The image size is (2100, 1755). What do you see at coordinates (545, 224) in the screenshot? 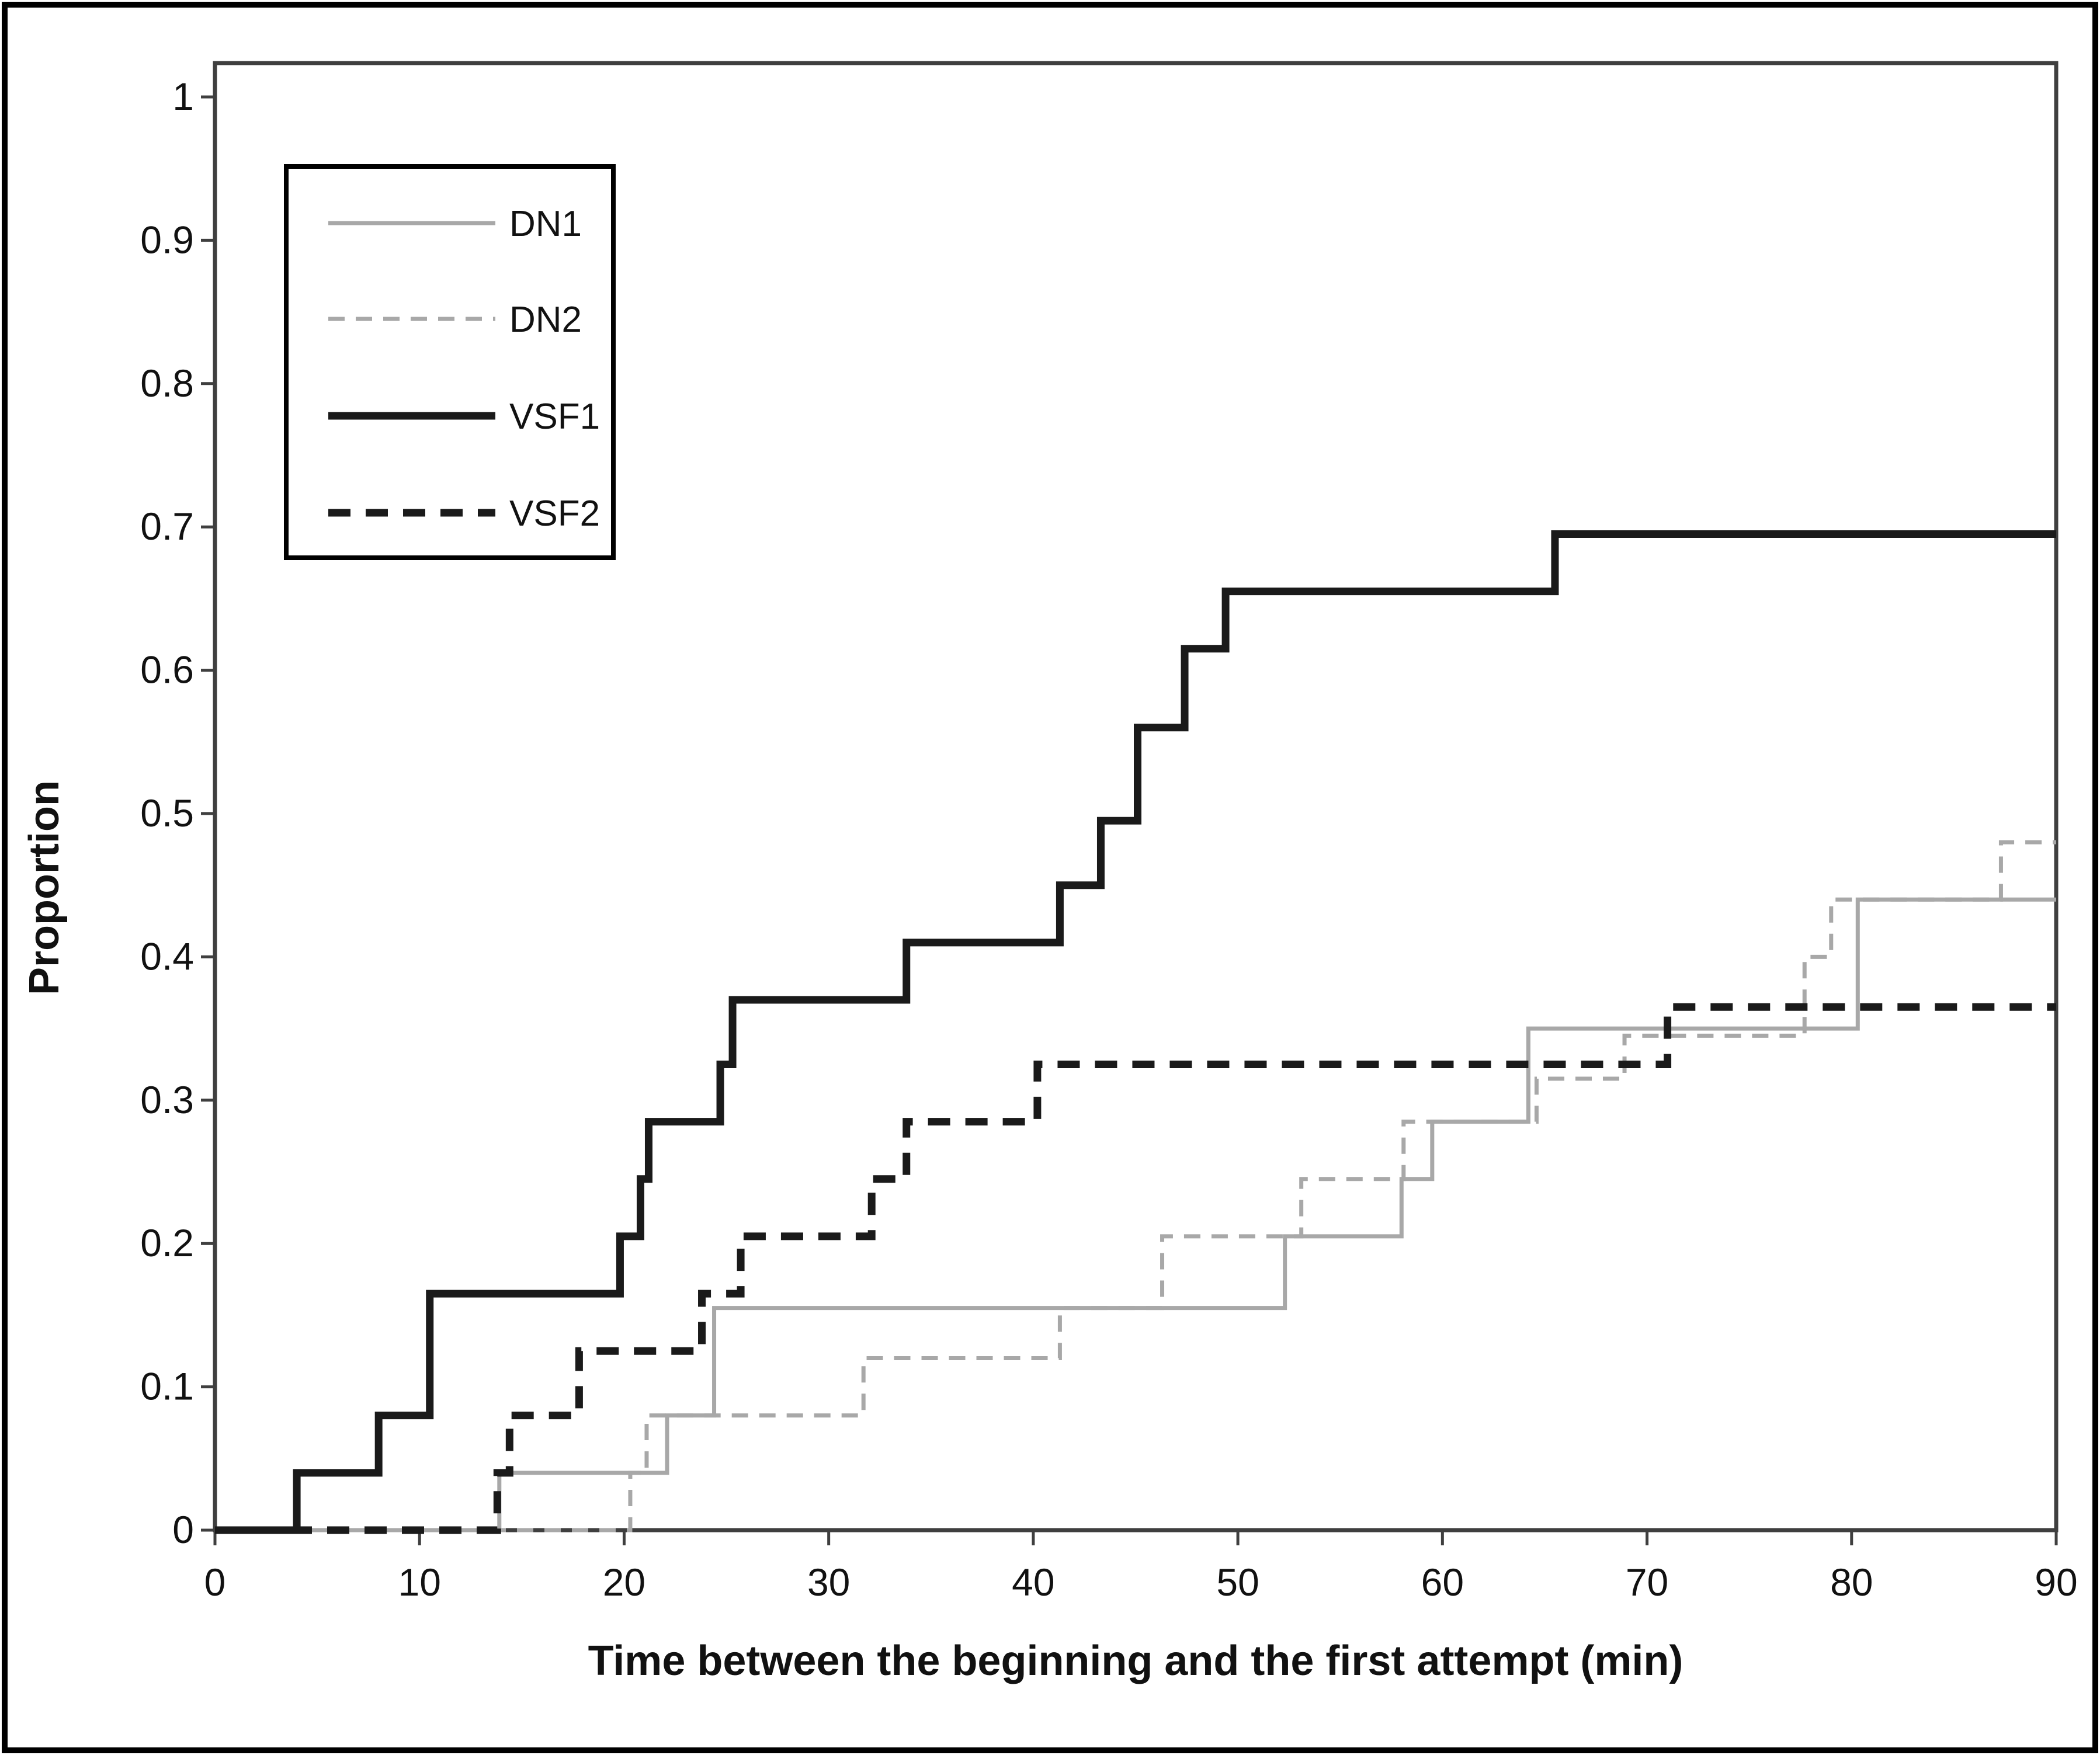
I see `legend-label-DN1: DN1` at bounding box center [545, 224].